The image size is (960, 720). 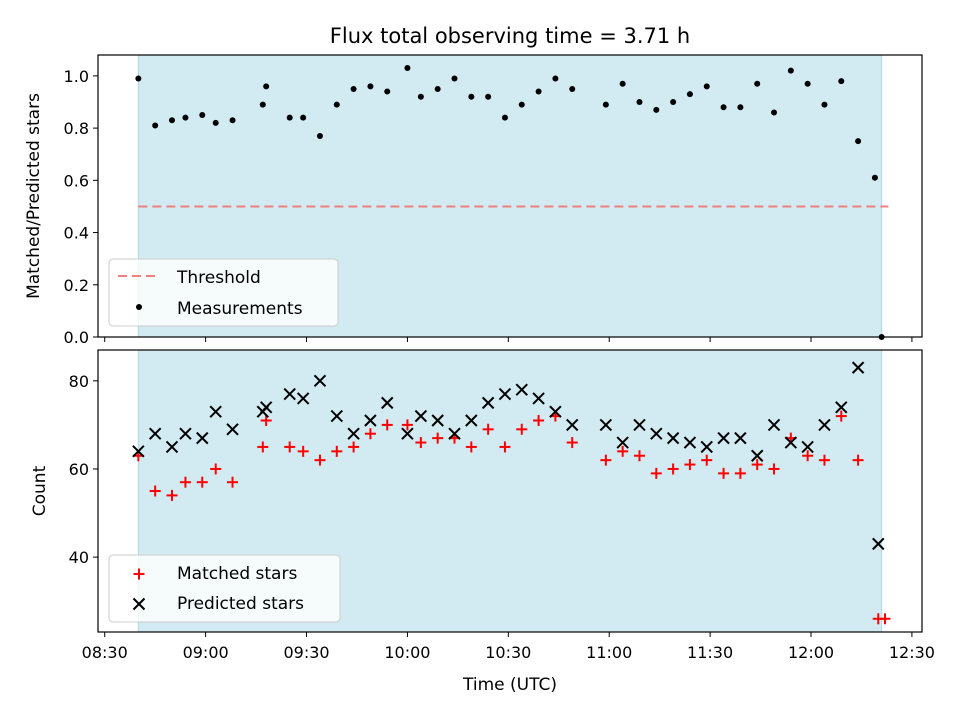 I want to click on ratio-y-tick-label: 0.4, so click(x=76, y=233).